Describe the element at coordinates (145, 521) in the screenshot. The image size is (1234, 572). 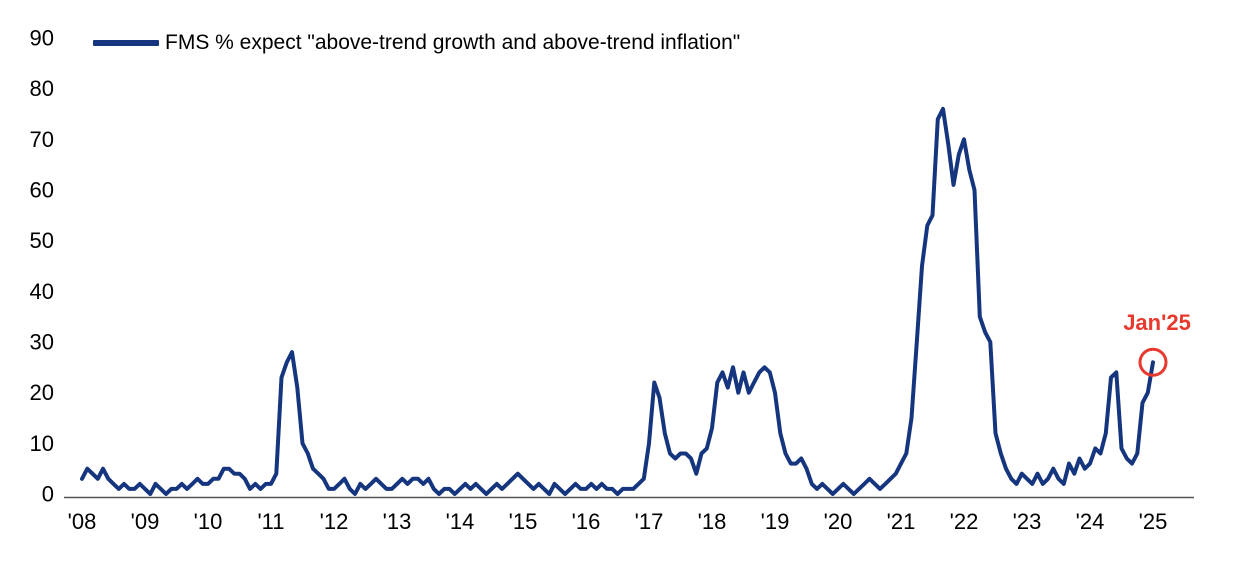
I see `x-tick-label: '09` at that location.